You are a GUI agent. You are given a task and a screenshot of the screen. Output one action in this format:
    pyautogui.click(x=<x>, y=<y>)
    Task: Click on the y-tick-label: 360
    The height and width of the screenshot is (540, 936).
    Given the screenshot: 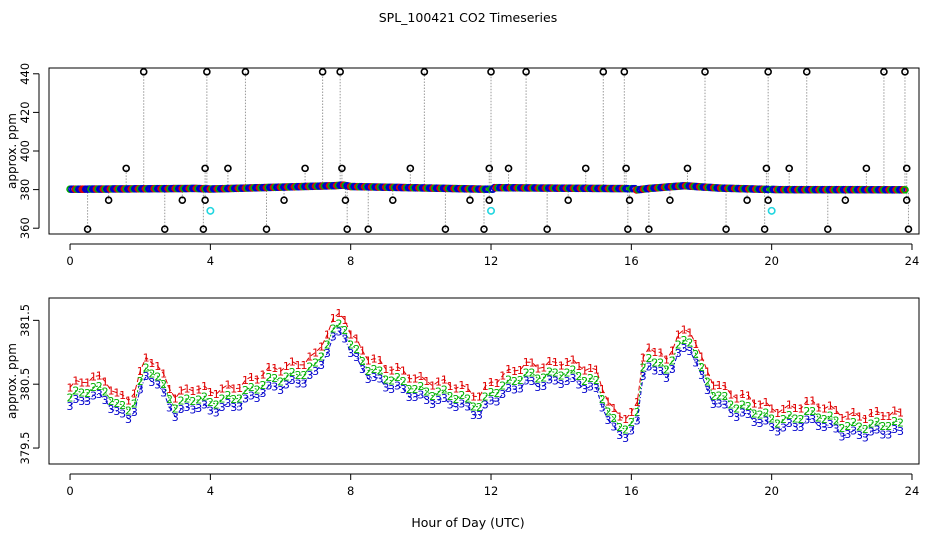 What is the action you would take?
    pyautogui.click(x=25, y=228)
    